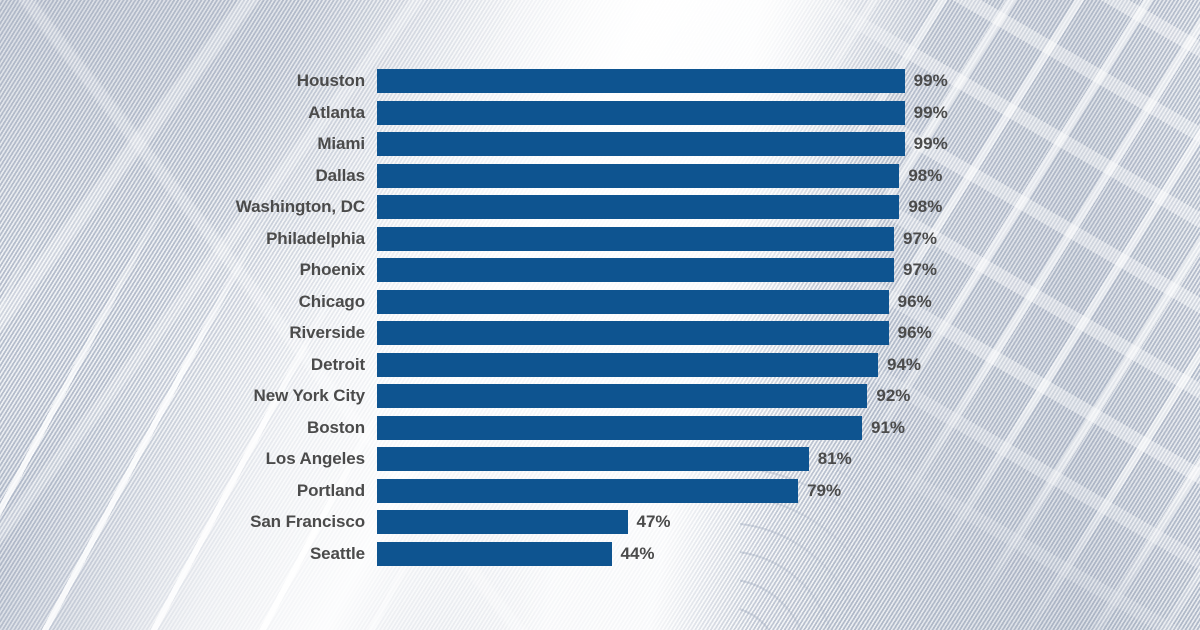 This screenshot has width=1200, height=630. What do you see at coordinates (337, 364) in the screenshot?
I see `category-label: Detroit` at bounding box center [337, 364].